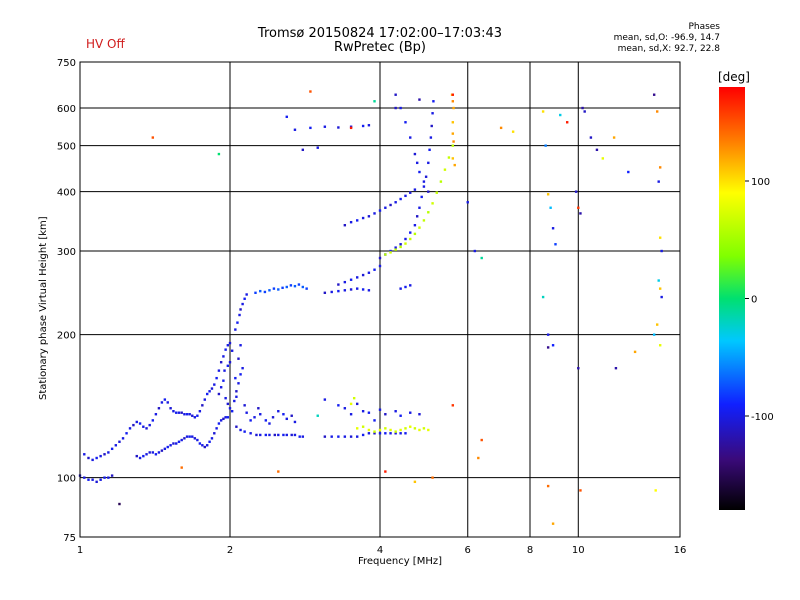 The height and width of the screenshot is (600, 800). Describe the element at coordinates (680, 550) in the screenshot. I see `x-tick-label: 16` at that location.